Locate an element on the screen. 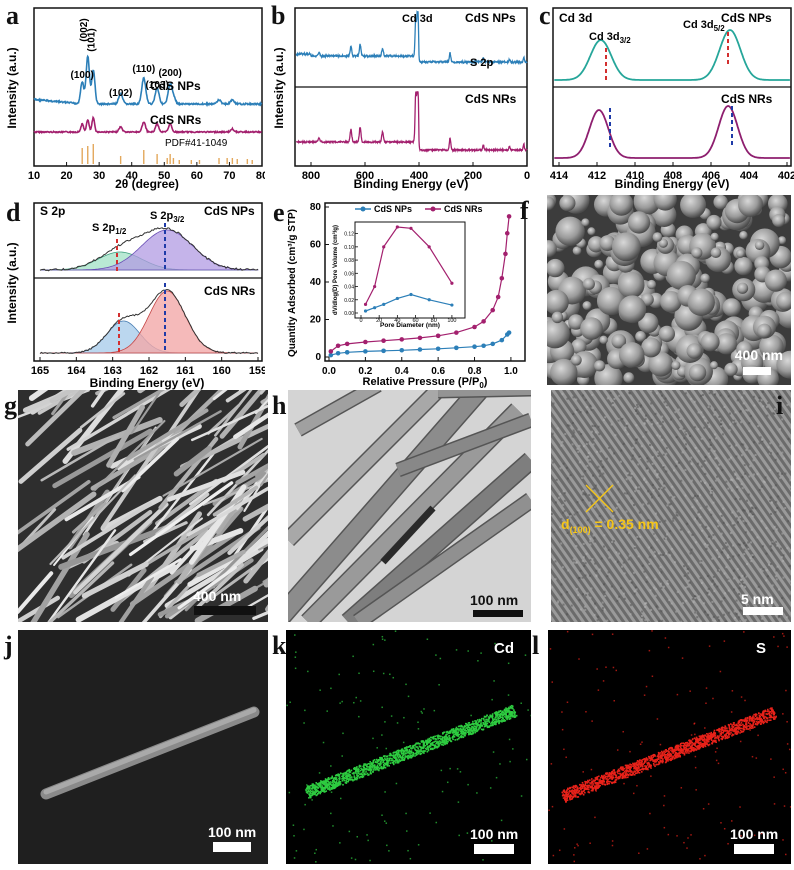  e-inset-xtick: 20 is located at coordinates (379, 321).